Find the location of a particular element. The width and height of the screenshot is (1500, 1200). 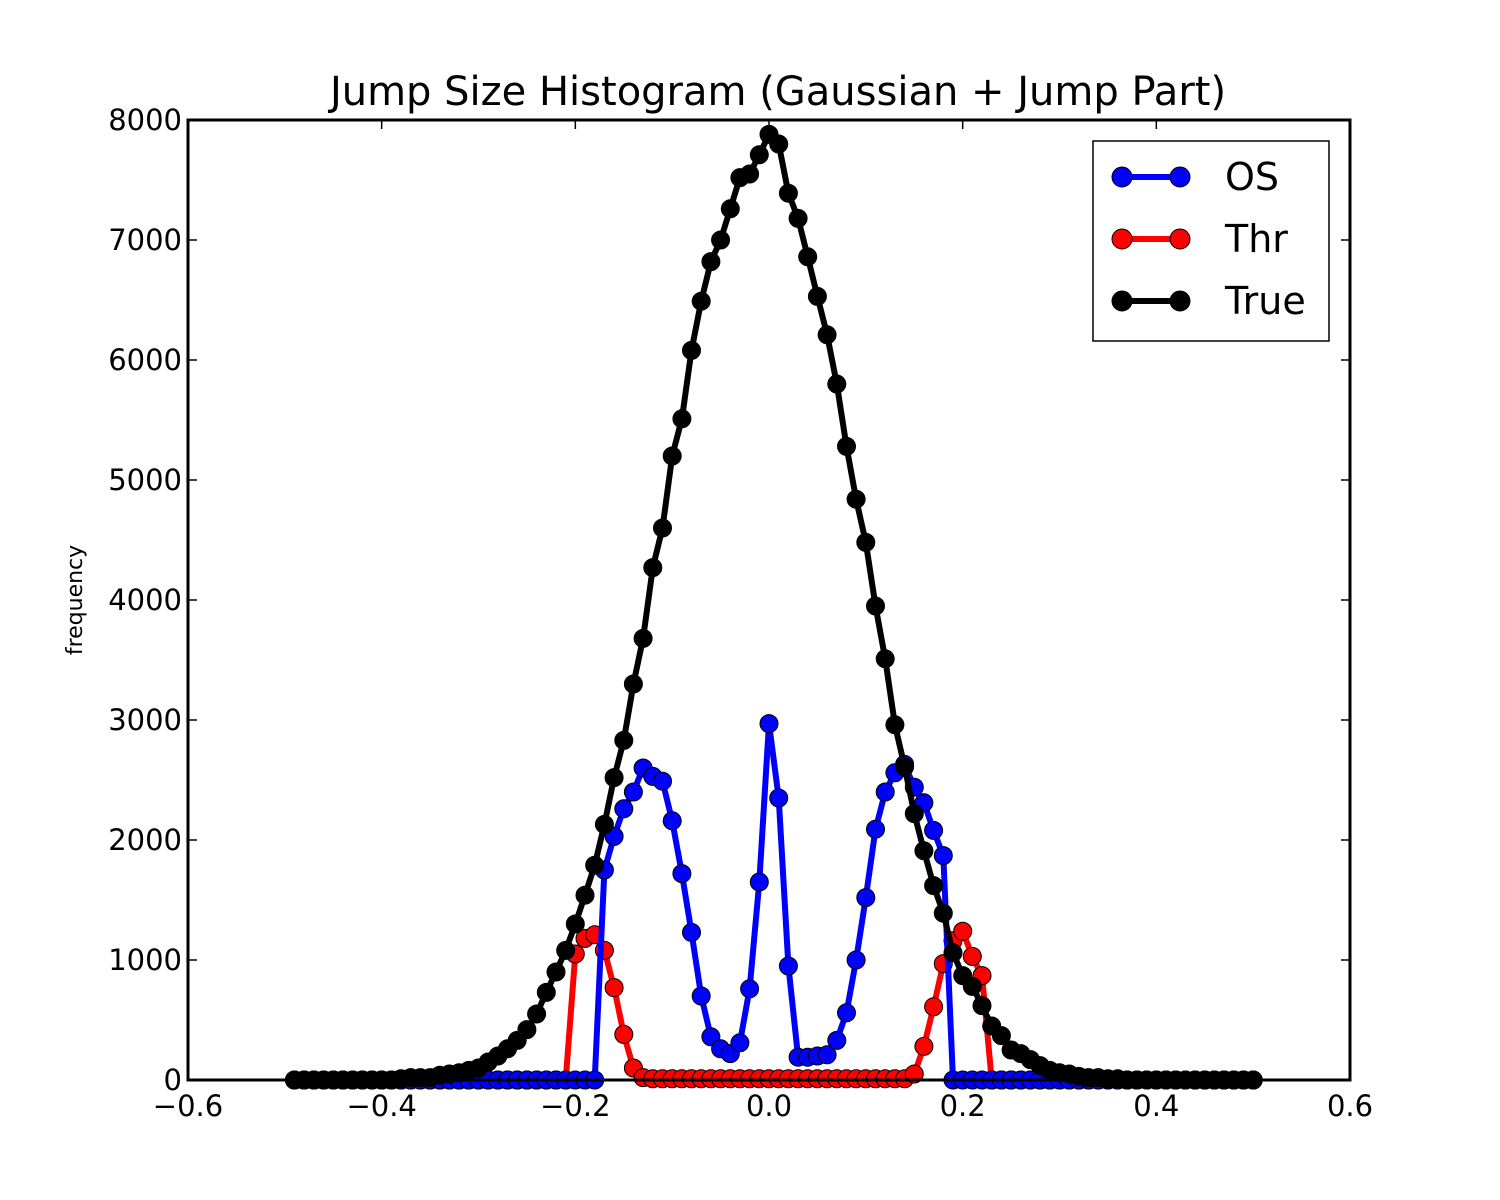

y-tick-label: 4000 is located at coordinates (145, 600).